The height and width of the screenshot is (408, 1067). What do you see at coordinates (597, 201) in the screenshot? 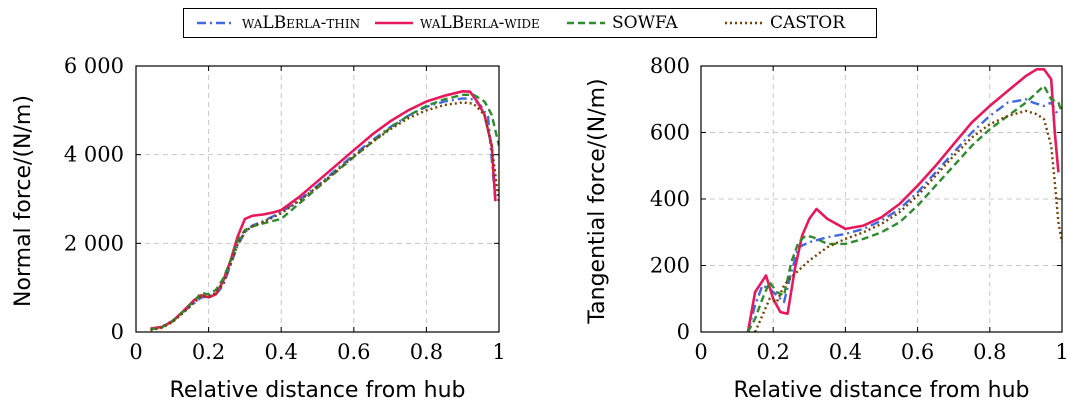
I see `tangential-y-axis-label: Tangential force/(N/m)` at bounding box center [597, 201].